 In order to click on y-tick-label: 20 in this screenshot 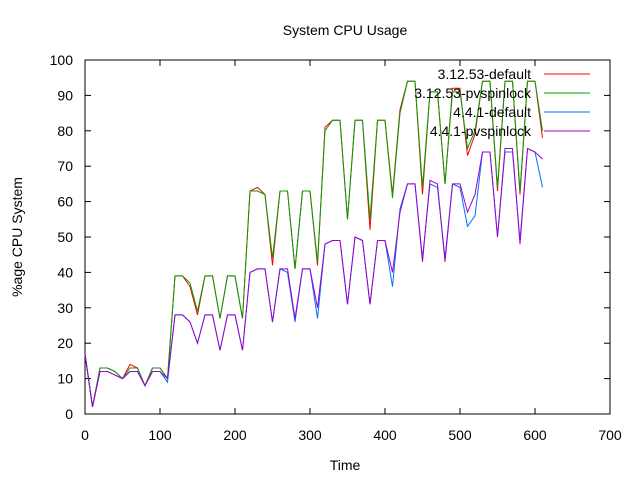, I will do `click(65, 343)`.